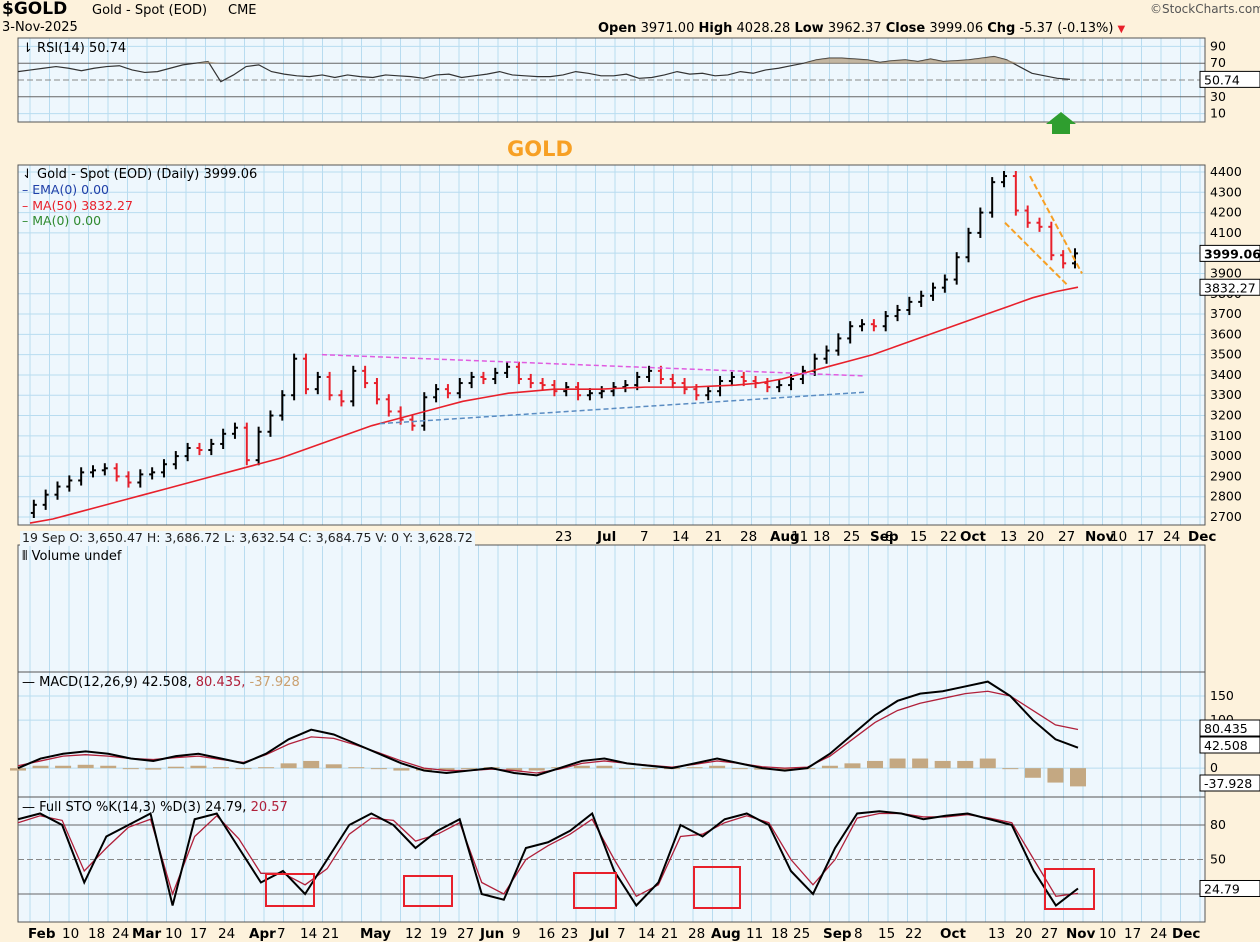  Describe the element at coordinates (330, 934) in the screenshot. I see `x-axis-bottom-label: 21` at that location.